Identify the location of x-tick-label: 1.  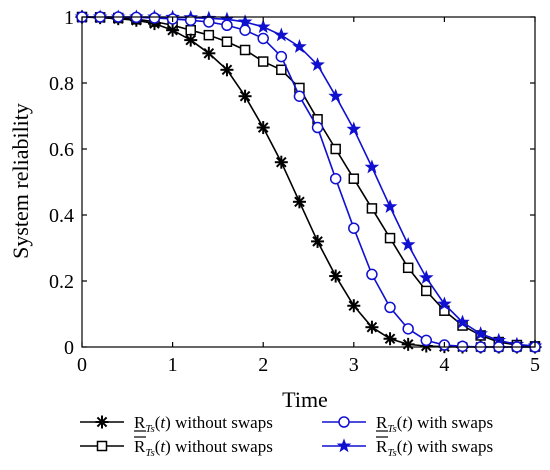
(173, 365).